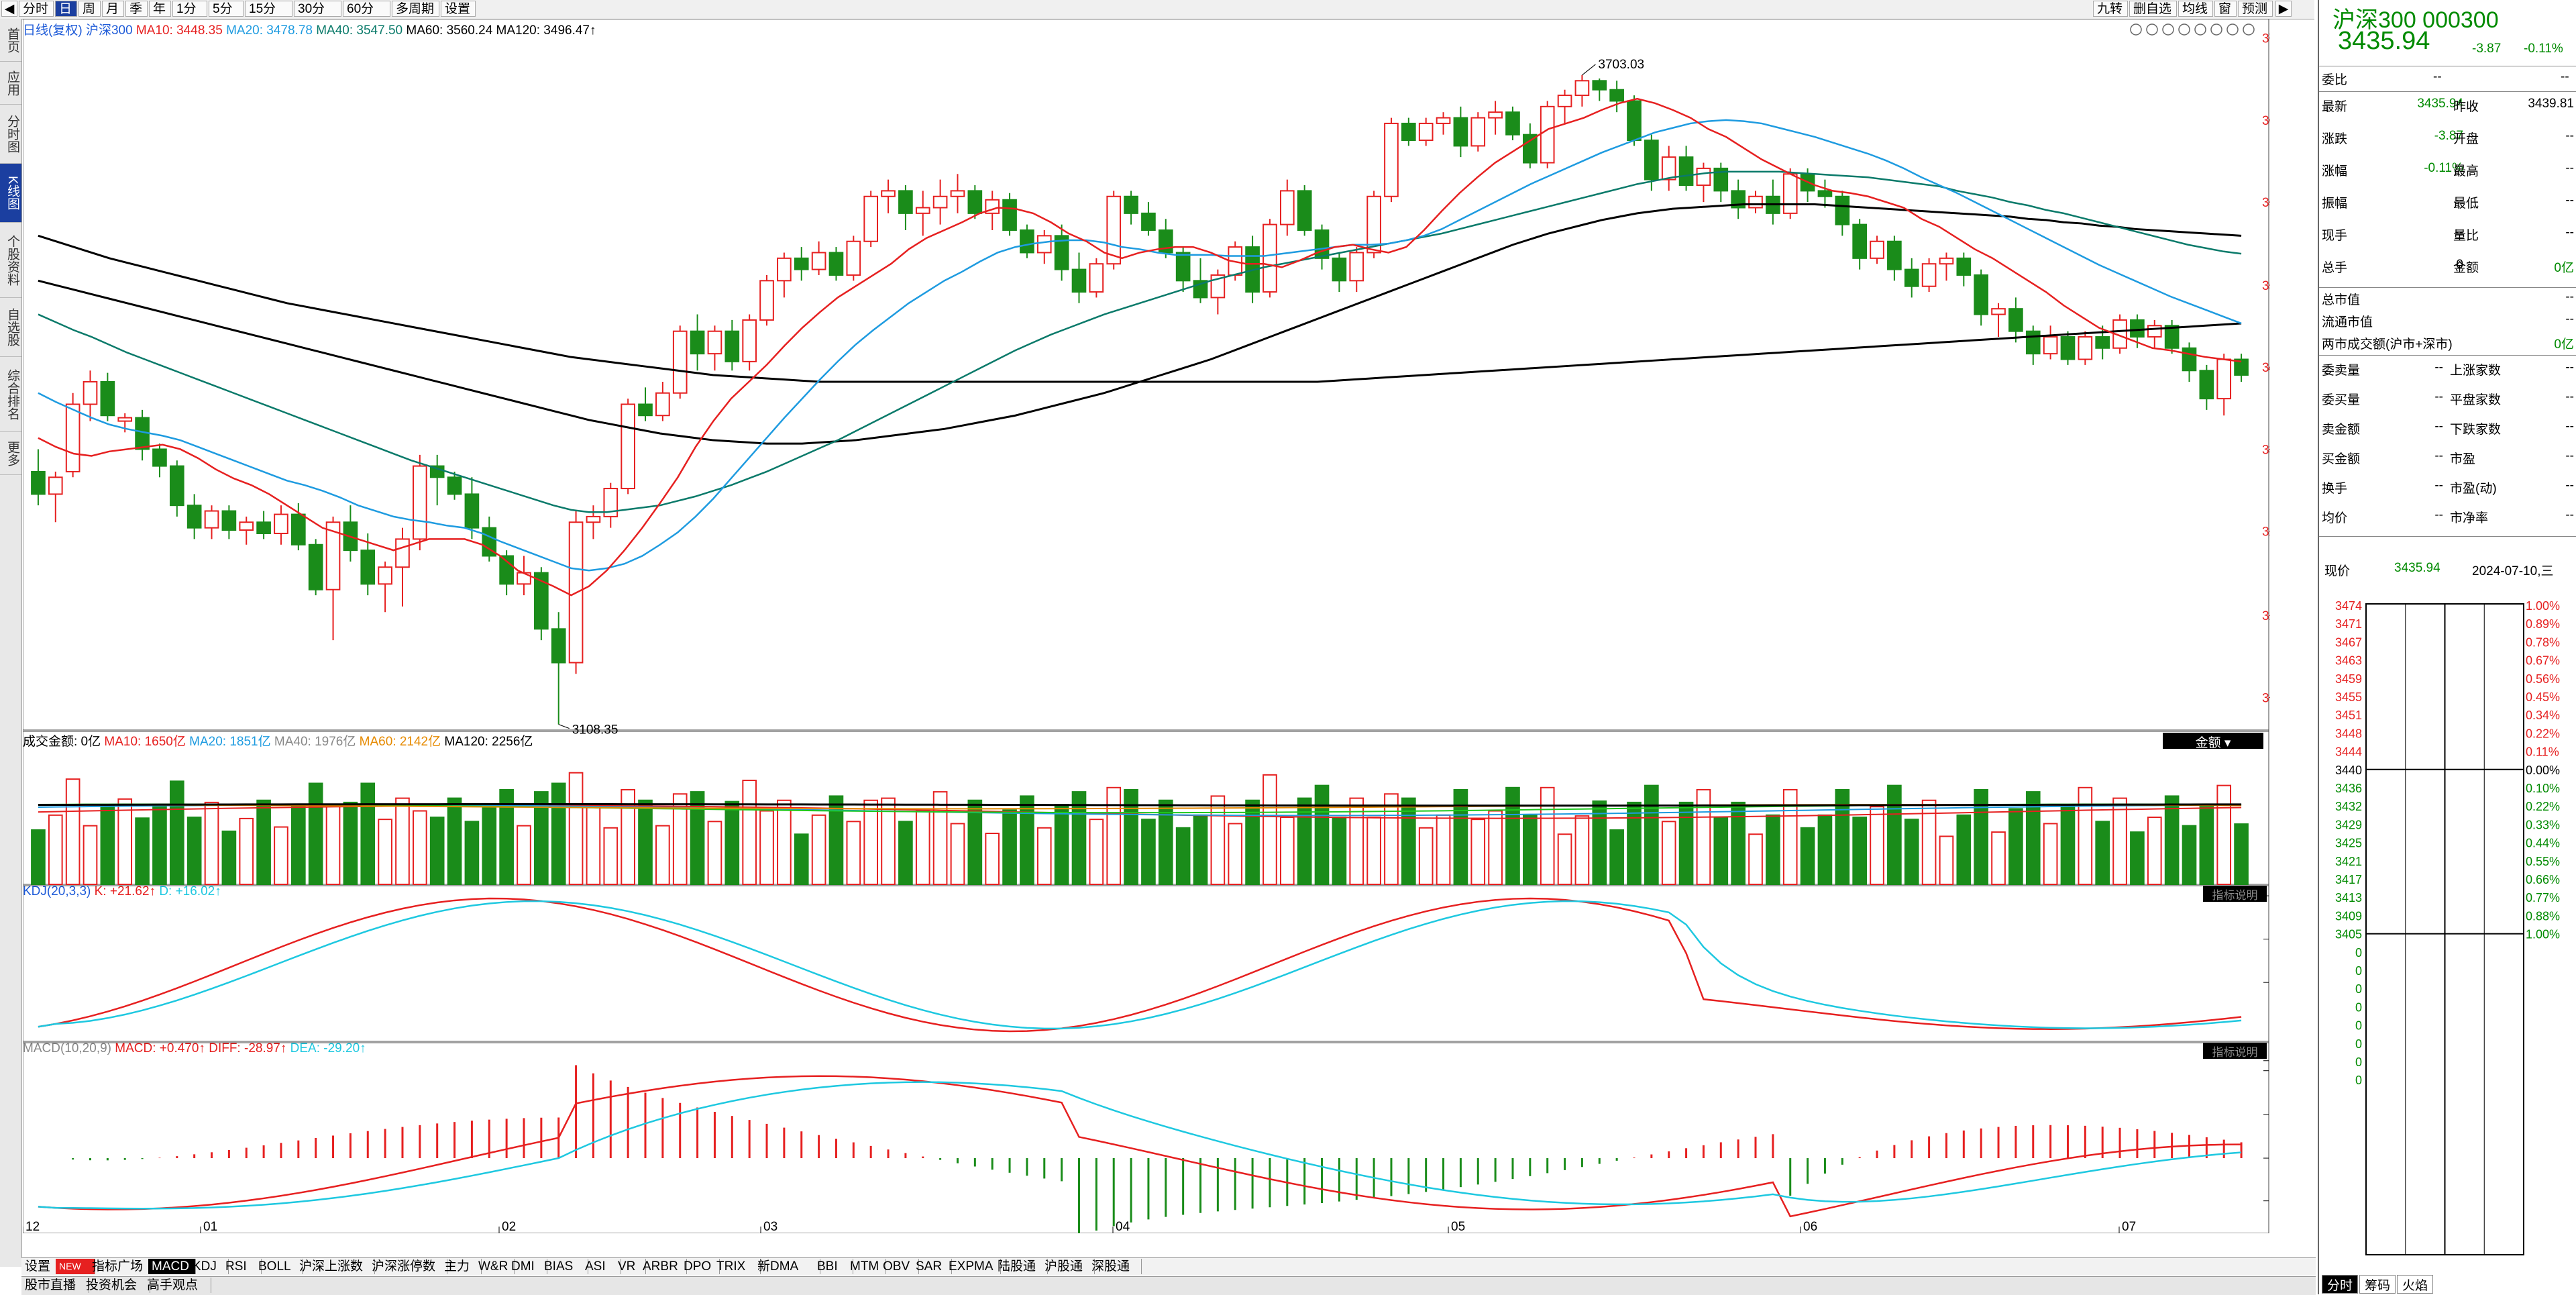 This screenshot has width=2576, height=1295. What do you see at coordinates (2249, 29) in the screenshot?
I see `close-icon` at bounding box center [2249, 29].